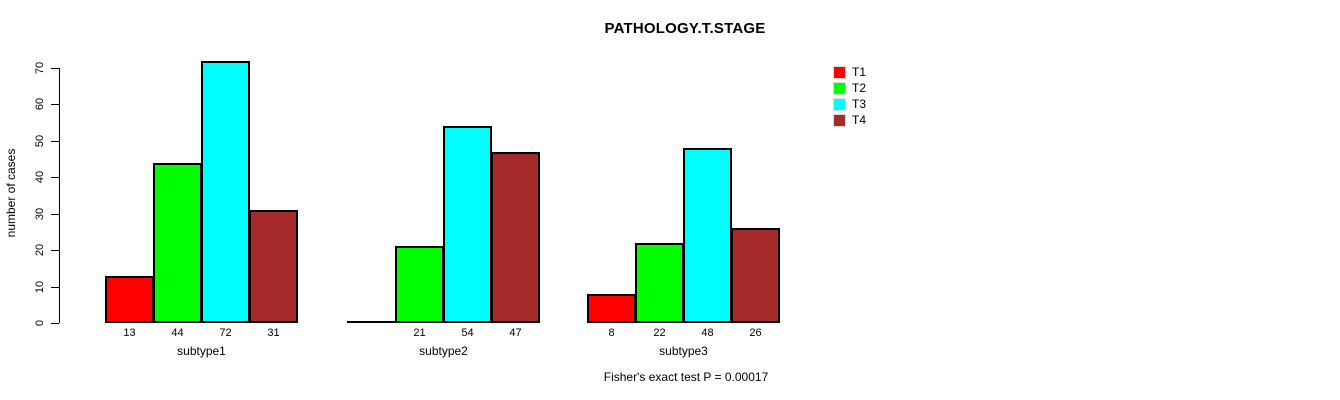 The image size is (1340, 400). I want to click on legend-label: T4, so click(859, 120).